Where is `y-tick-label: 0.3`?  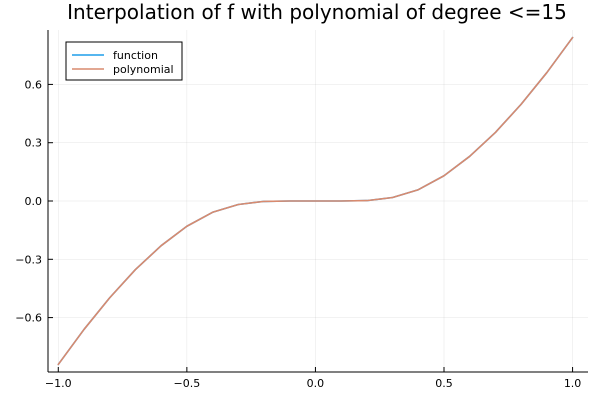
y-tick-label: 0.3 is located at coordinates (34, 143).